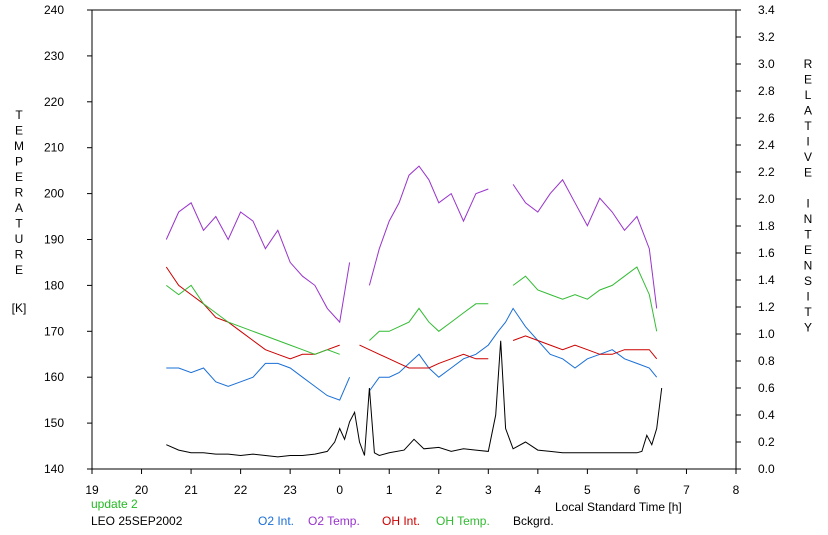 The width and height of the screenshot is (828, 535). What do you see at coordinates (766, 37) in the screenshot?
I see `y-right-tick-label: 3.2` at bounding box center [766, 37].